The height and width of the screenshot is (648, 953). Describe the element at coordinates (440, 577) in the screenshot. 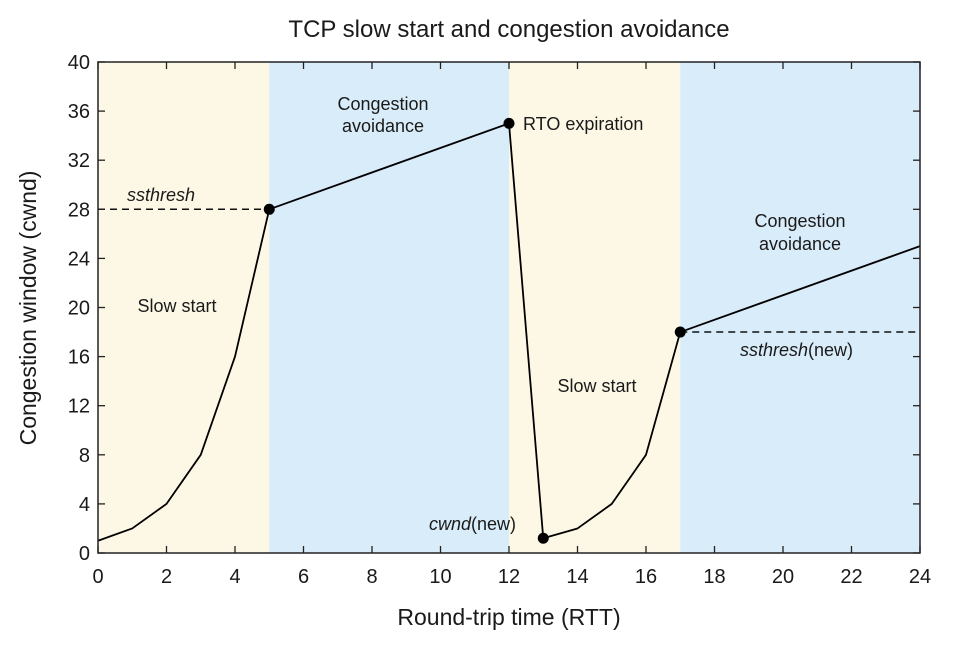

I see `x-tick-label-10: 10` at that location.